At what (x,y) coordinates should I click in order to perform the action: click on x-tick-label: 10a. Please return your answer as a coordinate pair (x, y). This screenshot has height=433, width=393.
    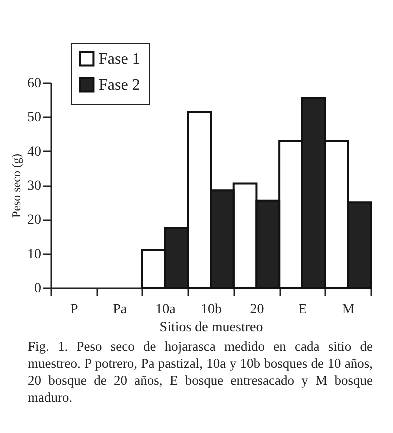
    Looking at the image, I should click on (166, 310).